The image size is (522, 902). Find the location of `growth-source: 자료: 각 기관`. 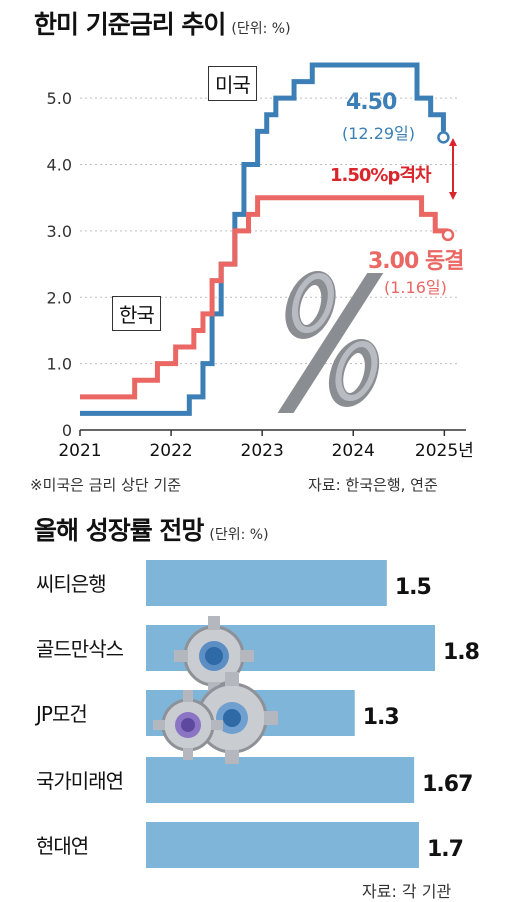

growth-source: 자료: 각 기관 is located at coordinates (407, 891).